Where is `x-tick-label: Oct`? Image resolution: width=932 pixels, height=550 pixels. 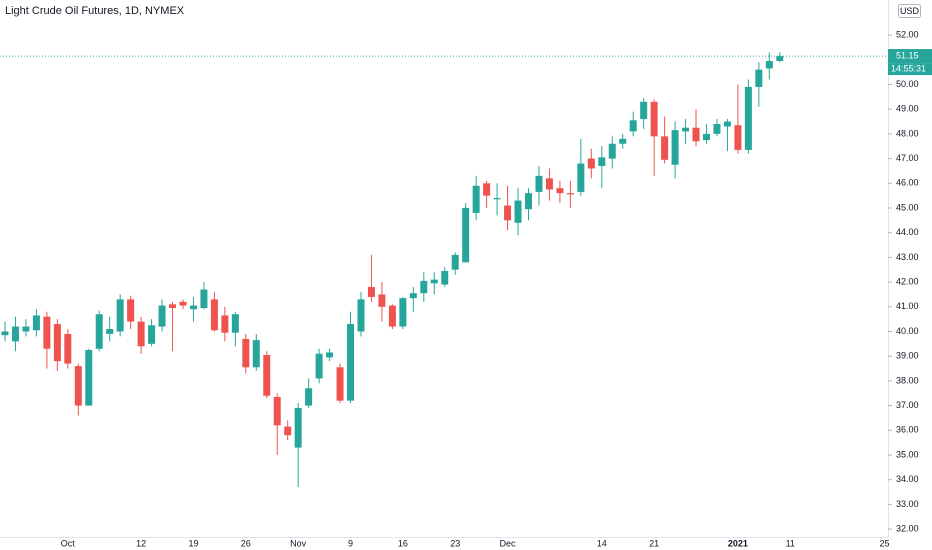 x-tick-label: Oct is located at coordinates (68, 543).